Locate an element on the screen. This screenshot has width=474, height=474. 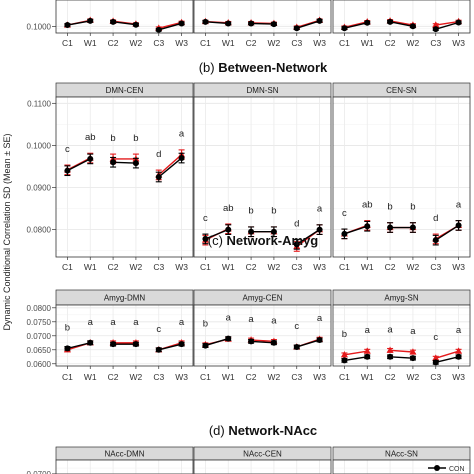
legend: CON is located at coordinates (446, 469).